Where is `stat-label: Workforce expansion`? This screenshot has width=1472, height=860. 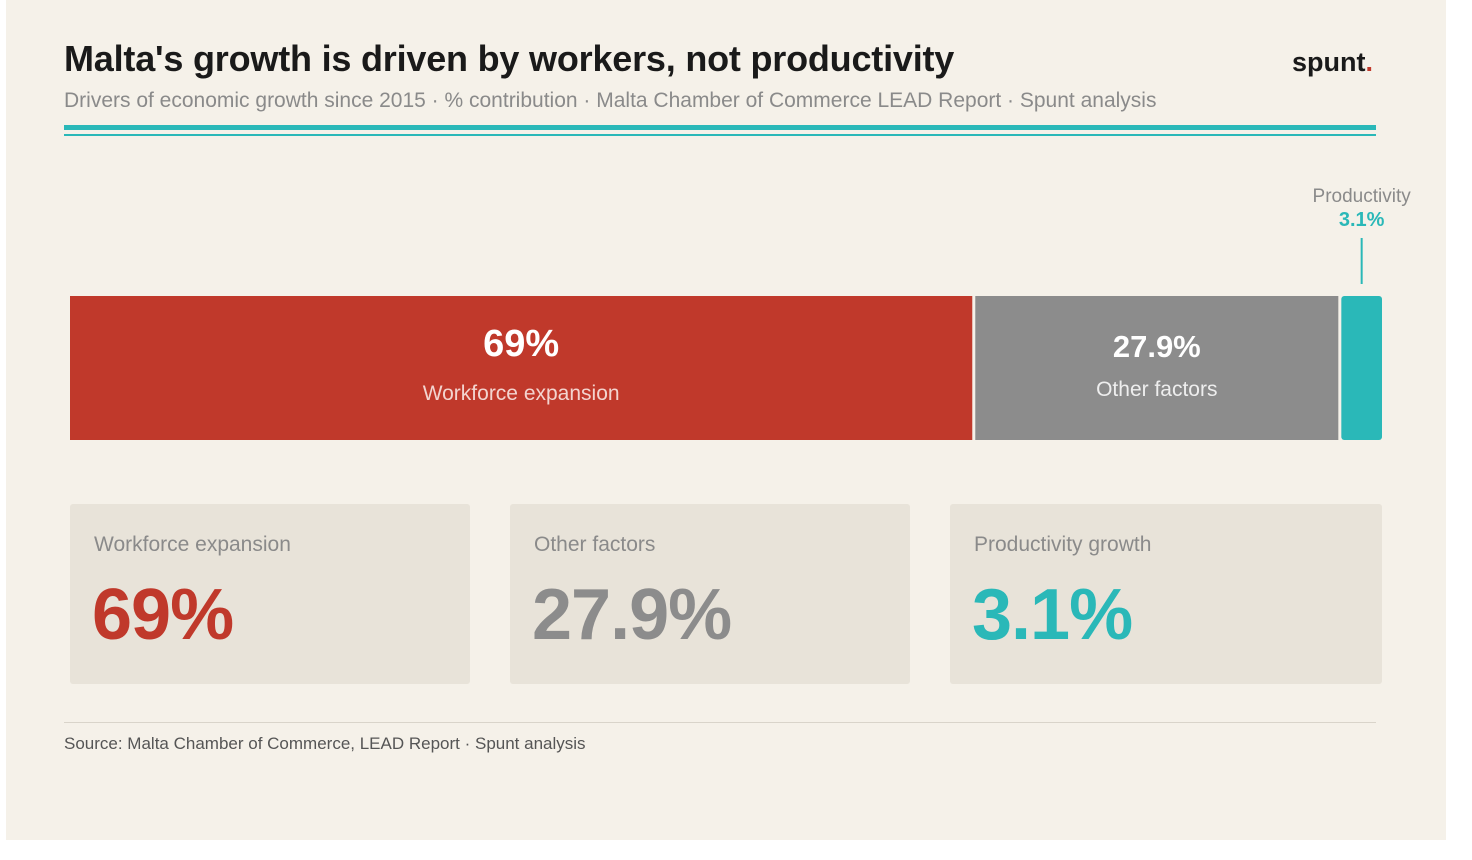
stat-label: Workforce expansion is located at coordinates (192, 544).